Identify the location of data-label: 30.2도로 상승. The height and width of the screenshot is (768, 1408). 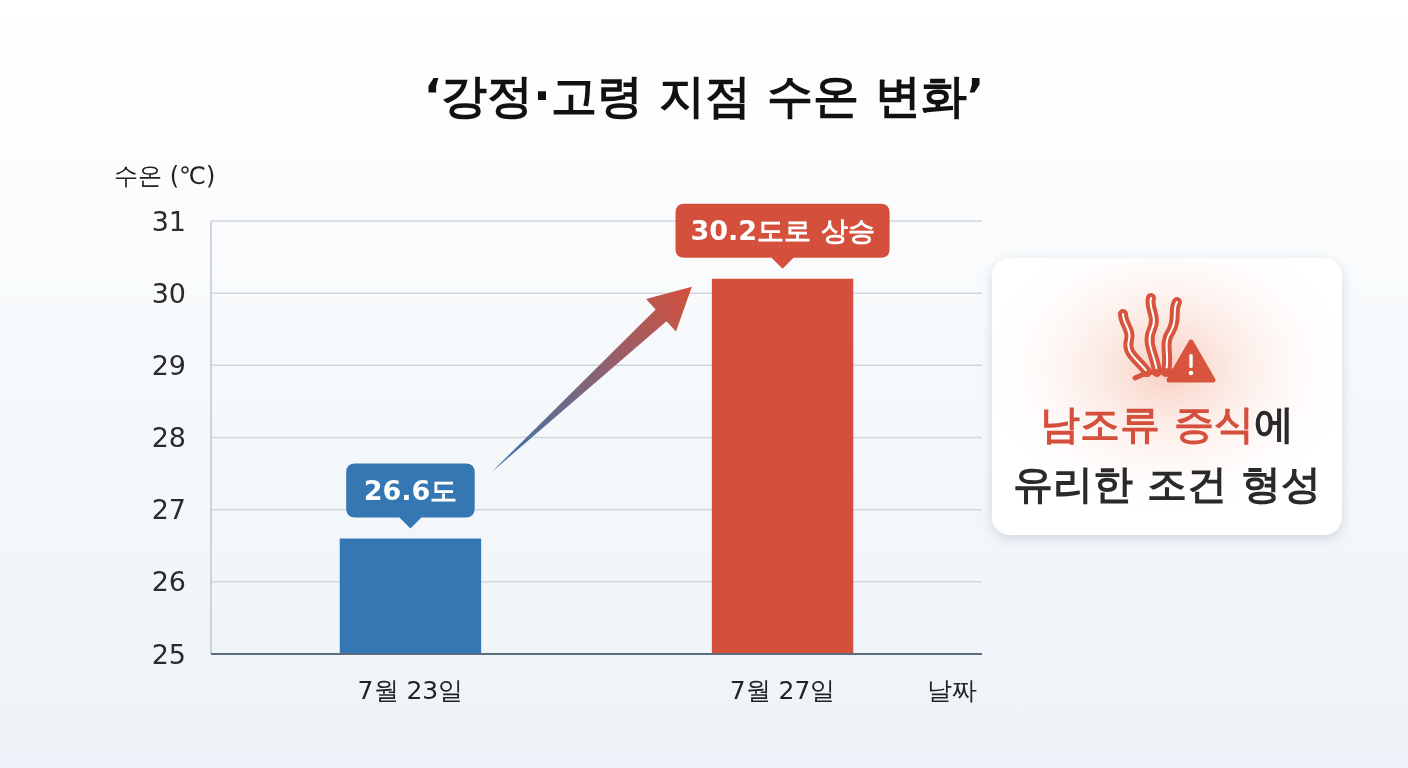
(782, 231).